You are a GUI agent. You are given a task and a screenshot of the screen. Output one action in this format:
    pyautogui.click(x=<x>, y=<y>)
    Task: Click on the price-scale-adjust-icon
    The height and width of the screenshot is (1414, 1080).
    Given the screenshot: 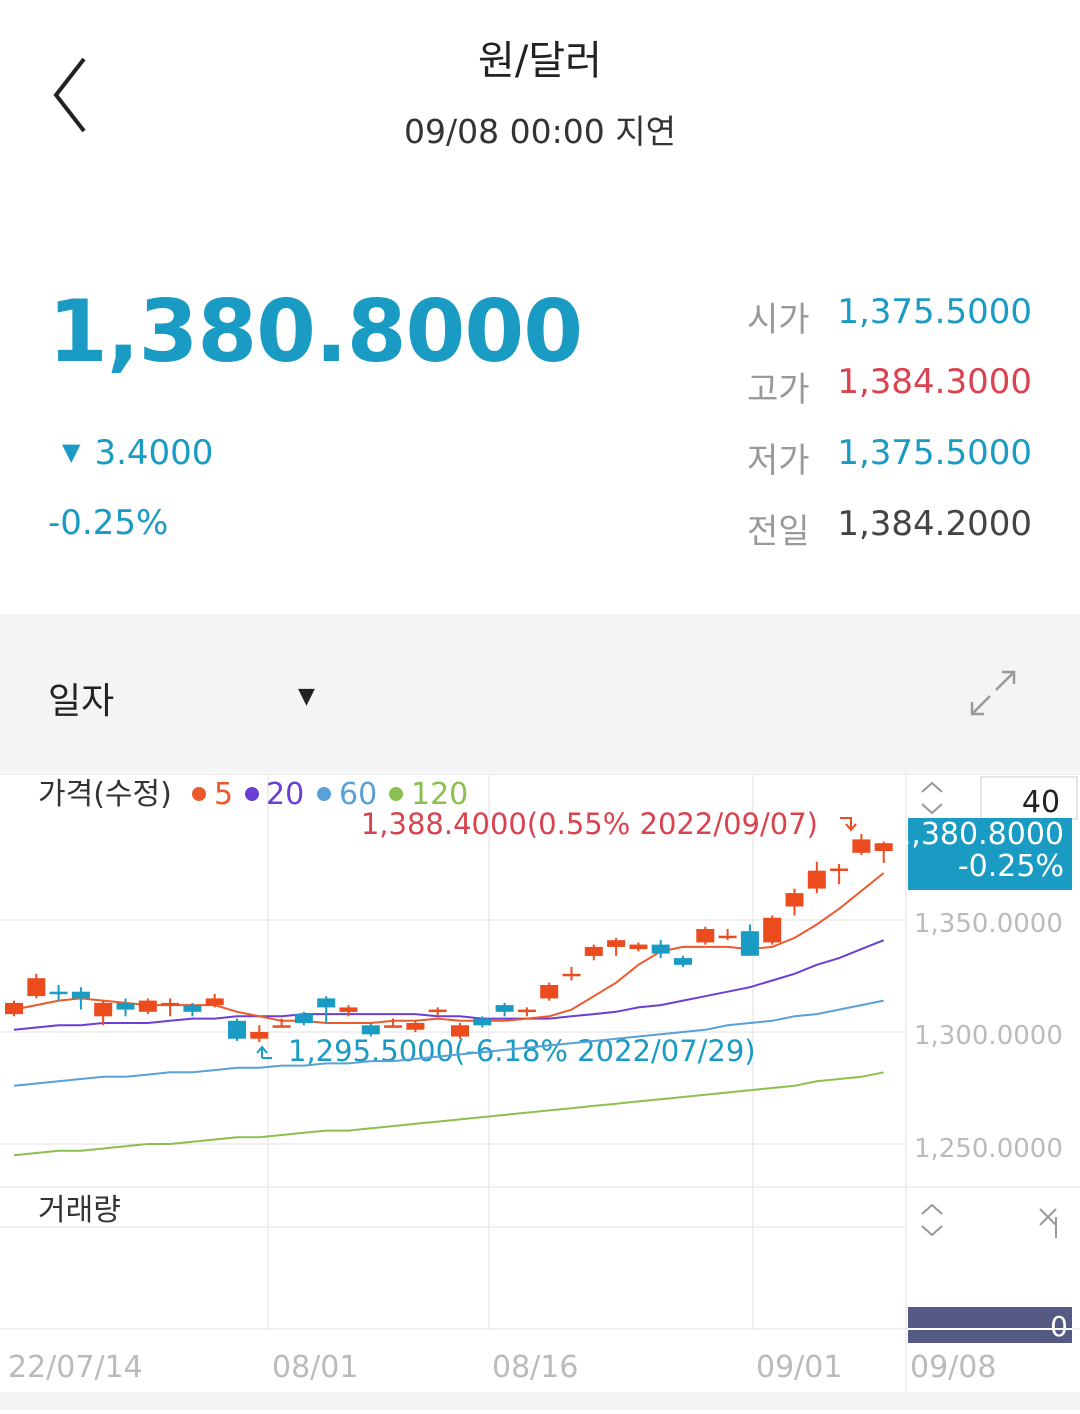 What is the action you would take?
    pyautogui.click(x=932, y=798)
    